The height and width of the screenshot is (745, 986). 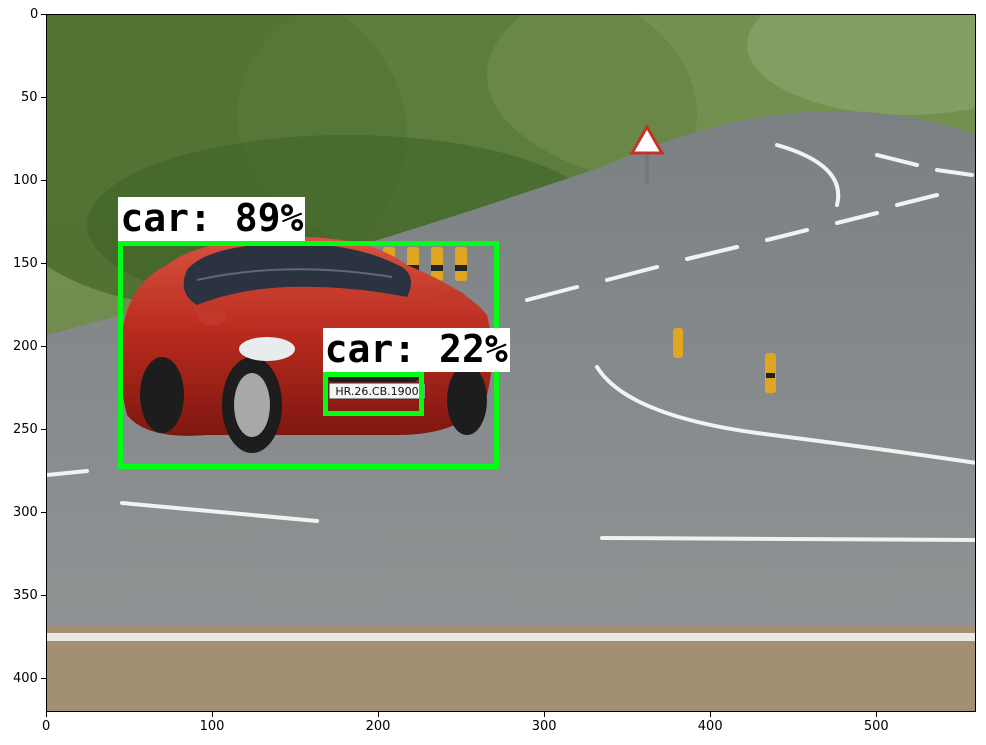 What do you see at coordinates (29, 97) in the screenshot?
I see `y-tick-label: 50` at bounding box center [29, 97].